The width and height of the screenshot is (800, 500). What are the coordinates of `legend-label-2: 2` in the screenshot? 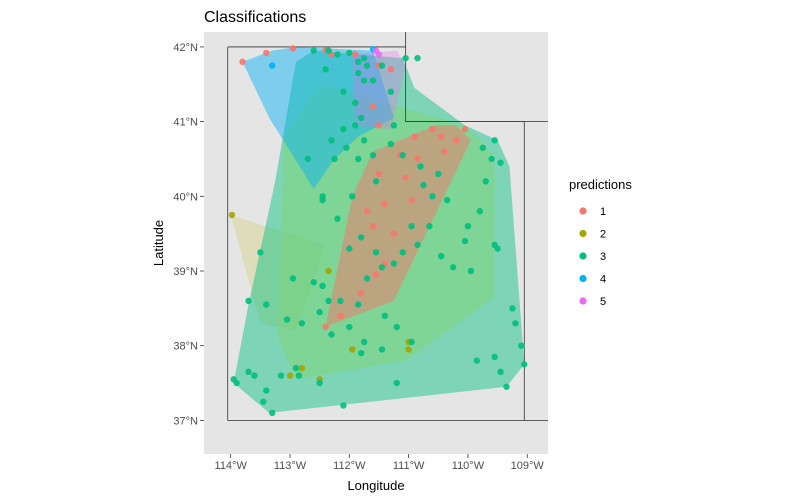 It's located at (603, 235).